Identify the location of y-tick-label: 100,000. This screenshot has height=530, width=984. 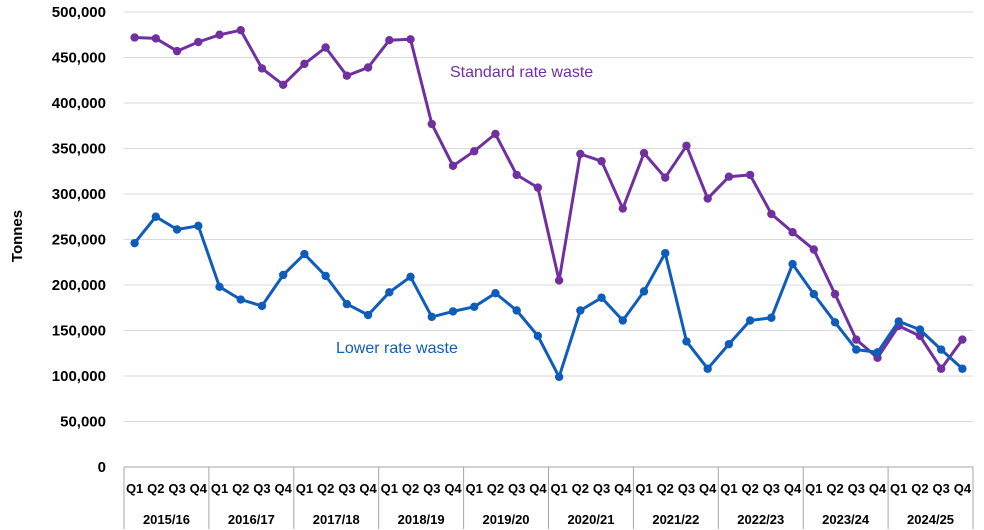
(79, 376).